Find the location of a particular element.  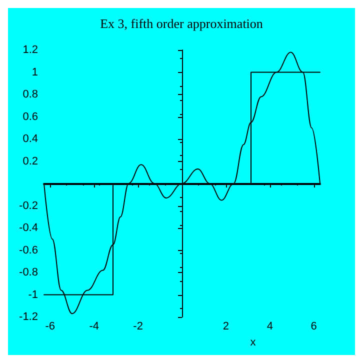

y-tick-label: 1.2 is located at coordinates (30, 50).